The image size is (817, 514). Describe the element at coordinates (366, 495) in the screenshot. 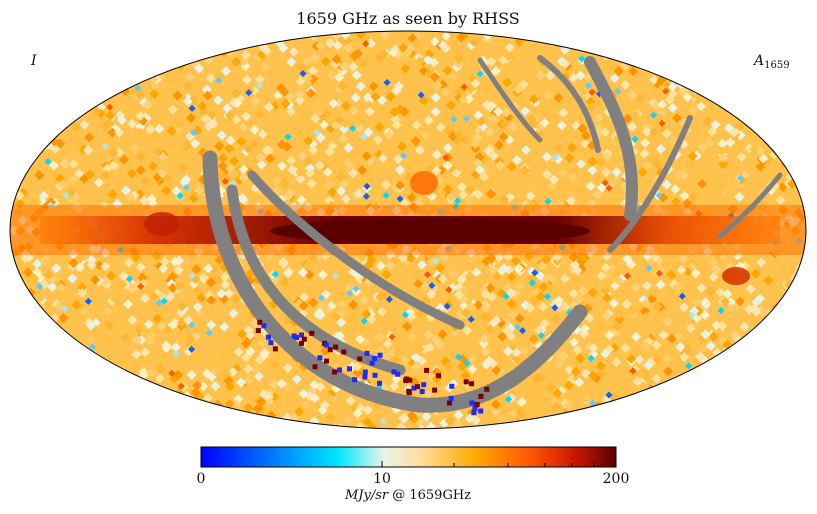

I see `colorbar-label-unit: MJy/sr` at that location.